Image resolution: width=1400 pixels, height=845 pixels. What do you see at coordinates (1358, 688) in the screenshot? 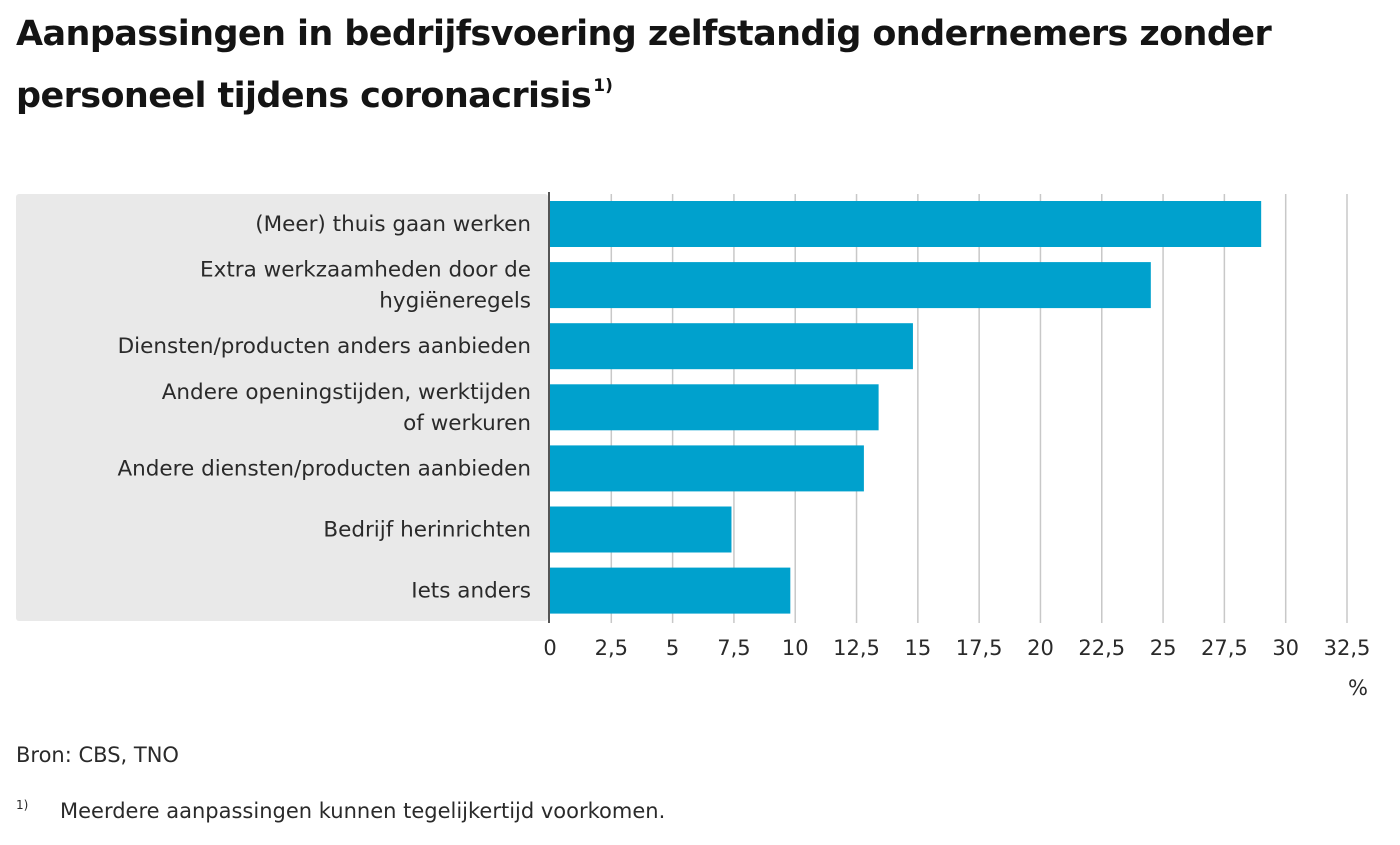
I see `x-axis-label: %` at bounding box center [1358, 688].